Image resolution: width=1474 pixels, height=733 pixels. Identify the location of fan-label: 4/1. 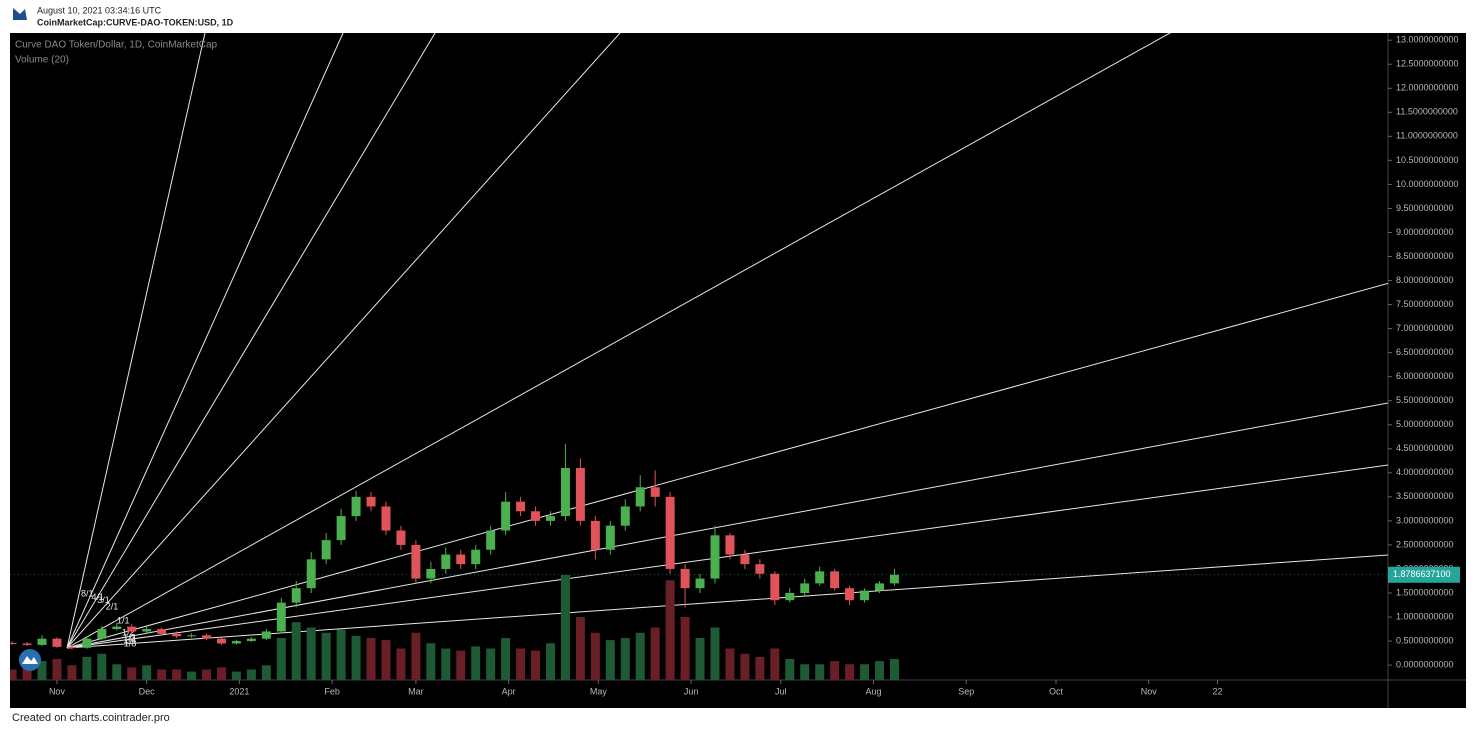
(98, 597).